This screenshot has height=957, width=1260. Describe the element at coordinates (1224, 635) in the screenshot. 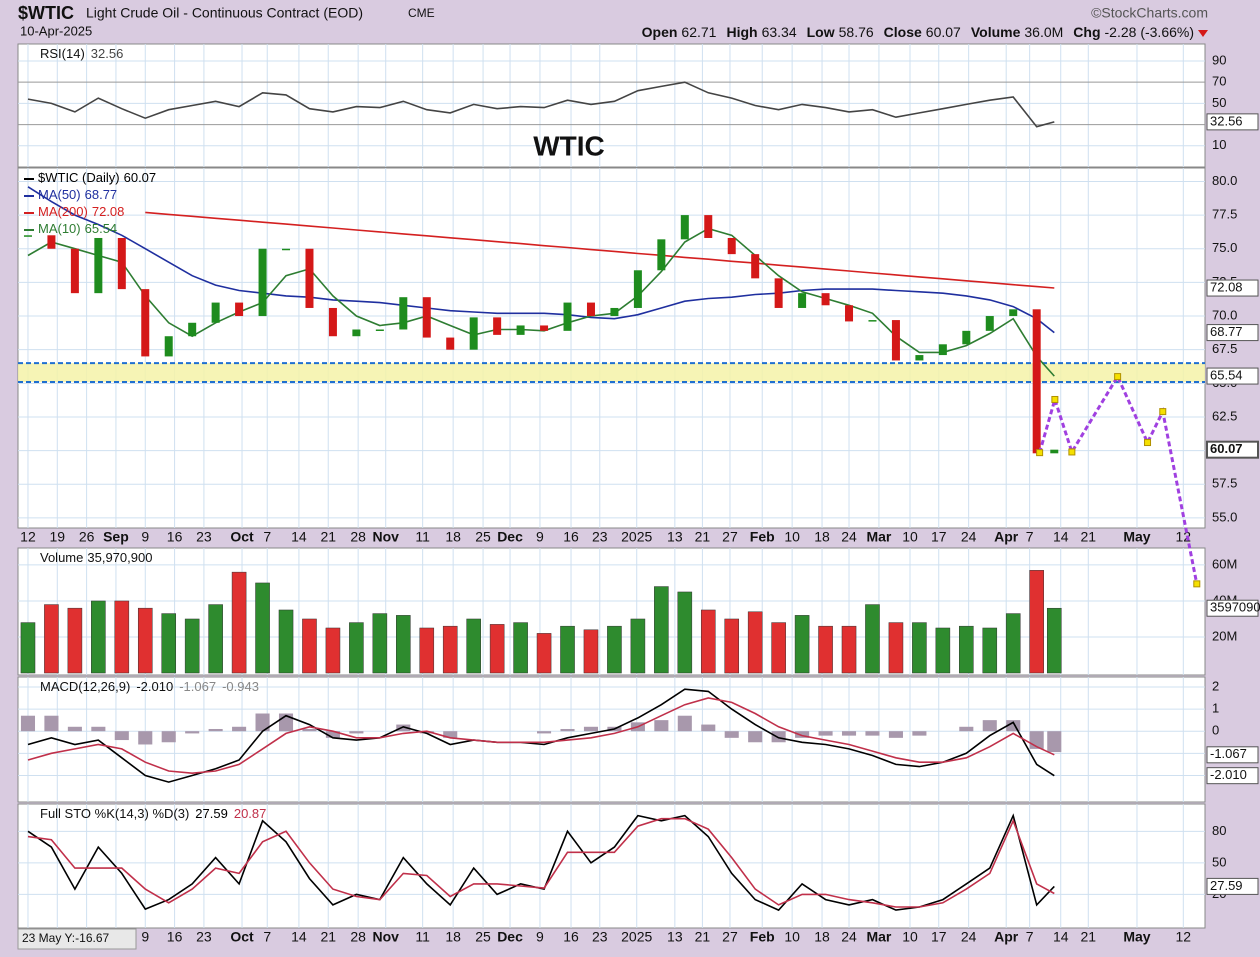

I see `y-tick-label: 20M` at that location.